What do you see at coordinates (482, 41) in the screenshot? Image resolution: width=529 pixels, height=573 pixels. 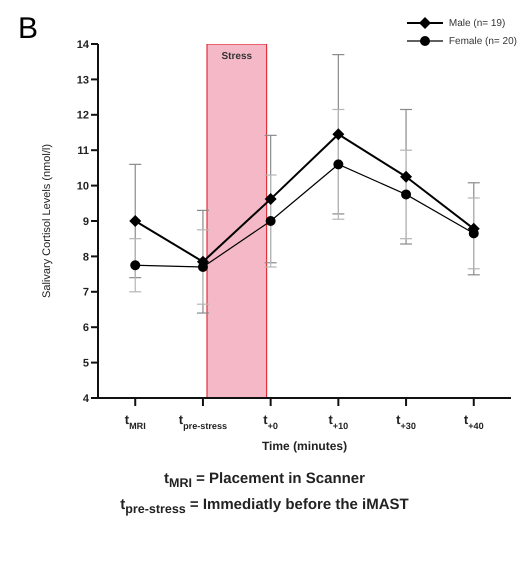 I see `legend-label: Female (n= 20)` at bounding box center [482, 41].